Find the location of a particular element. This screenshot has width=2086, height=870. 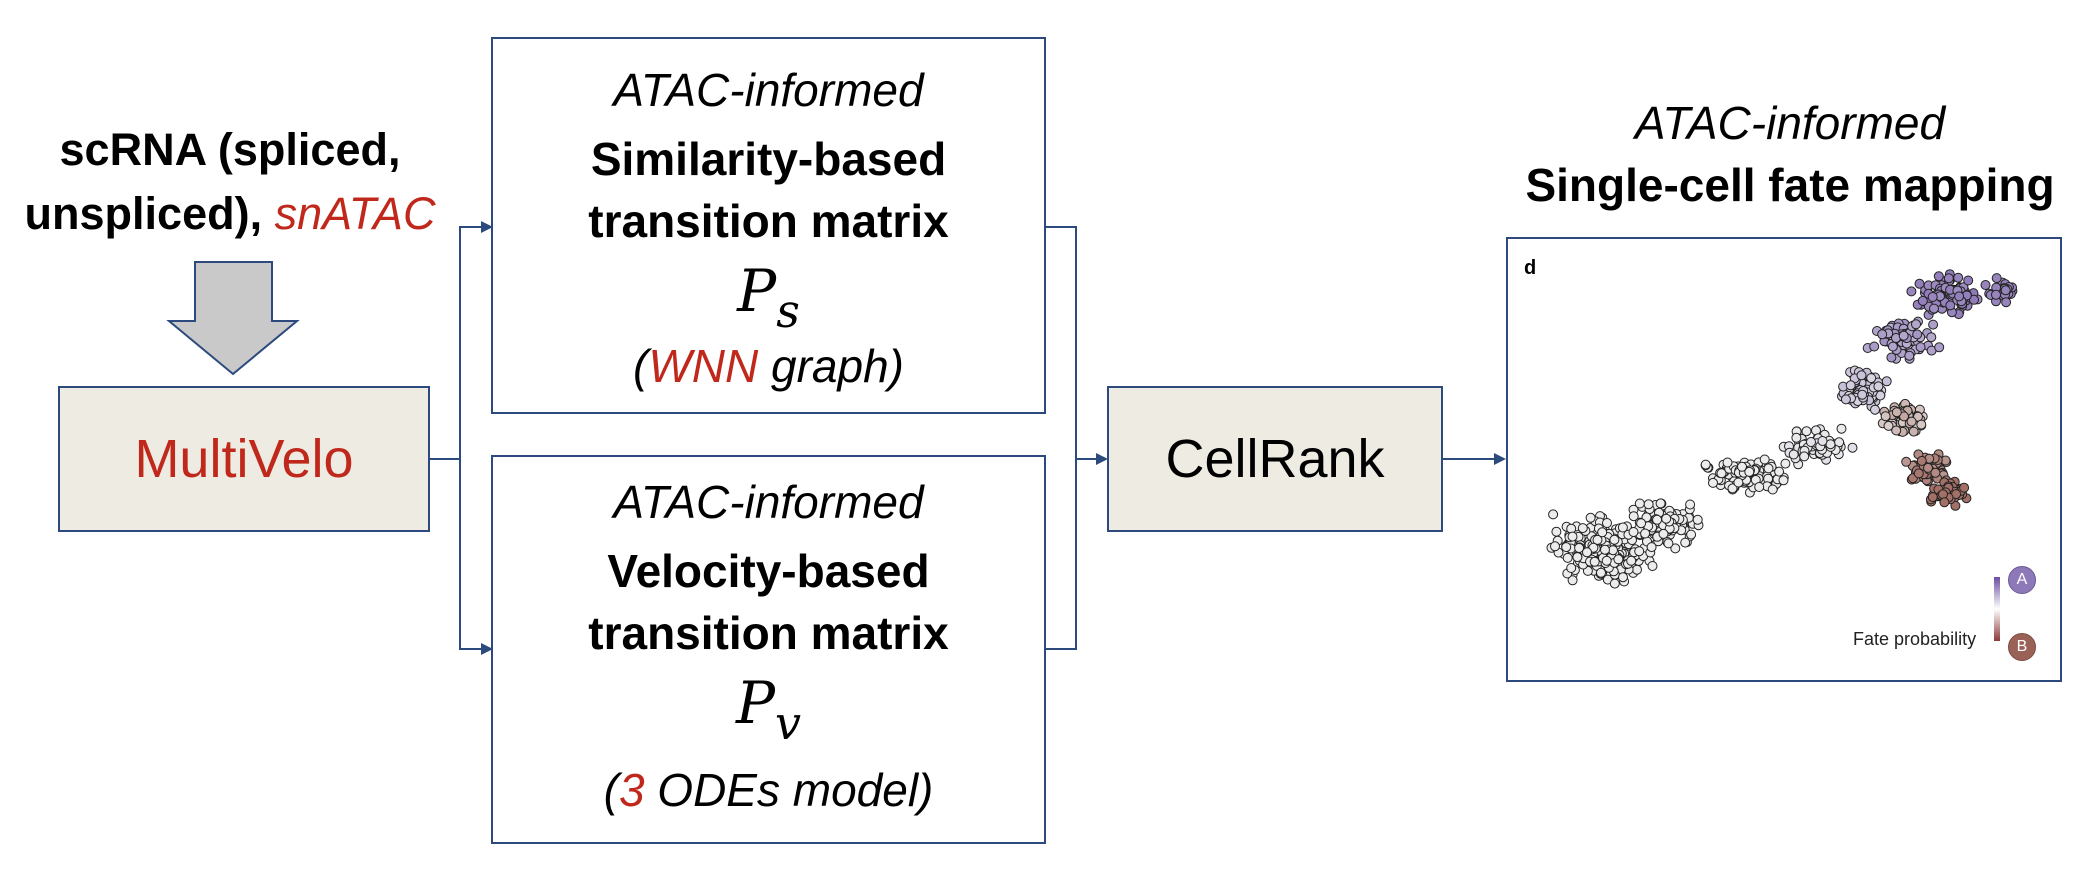

velocity-symbol-subscript: v is located at coordinates (788, 723).